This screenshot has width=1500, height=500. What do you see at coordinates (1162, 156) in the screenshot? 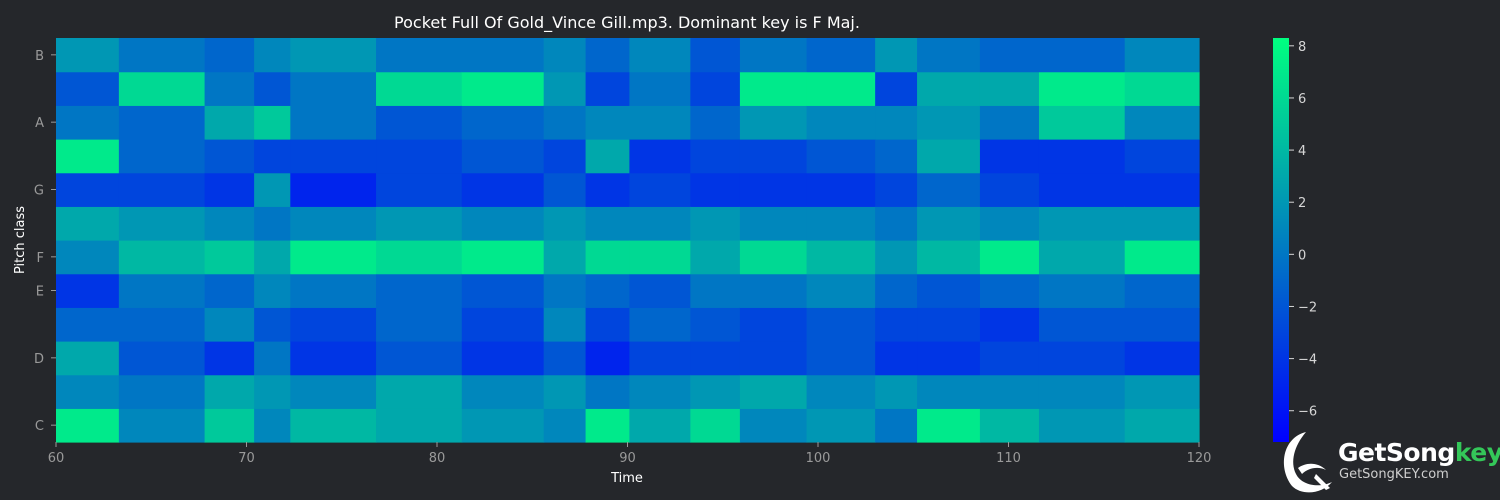
I see `heatmap-cell-G#-17` at bounding box center [1162, 156].